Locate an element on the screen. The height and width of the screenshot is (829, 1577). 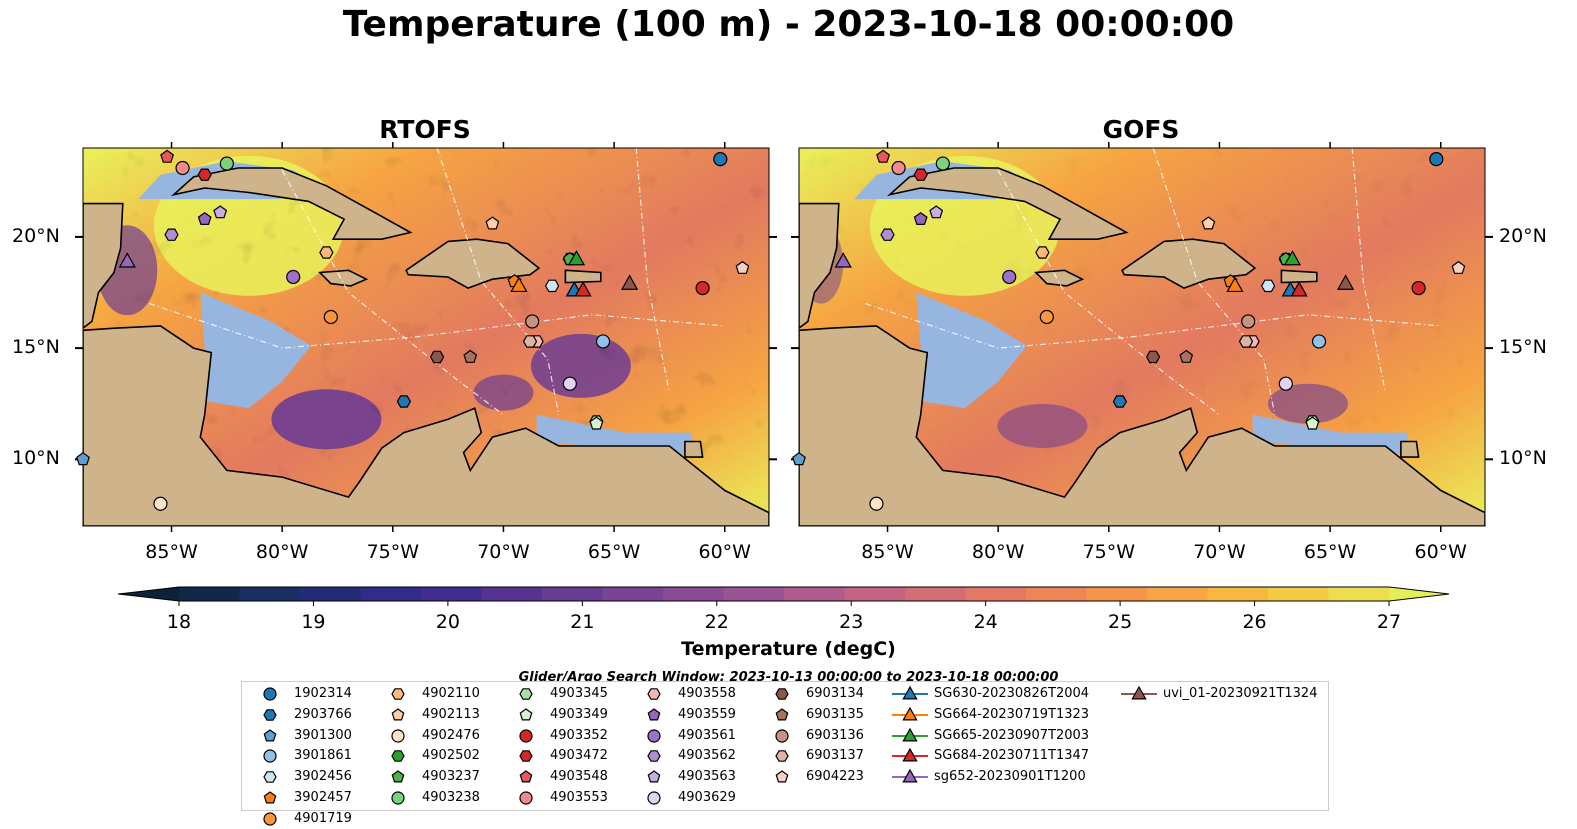
legend-label: 4903548 is located at coordinates (579, 777).